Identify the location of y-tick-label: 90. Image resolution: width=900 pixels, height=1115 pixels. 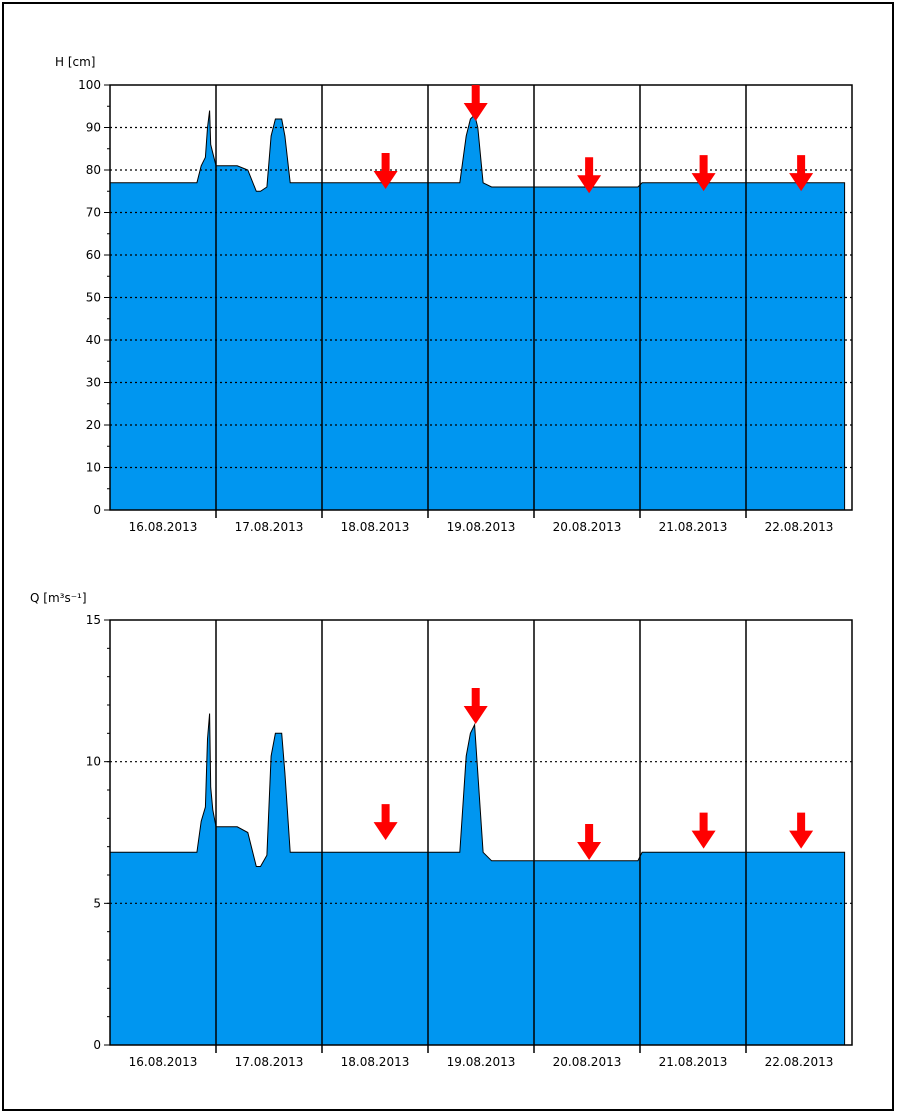
(93, 128).